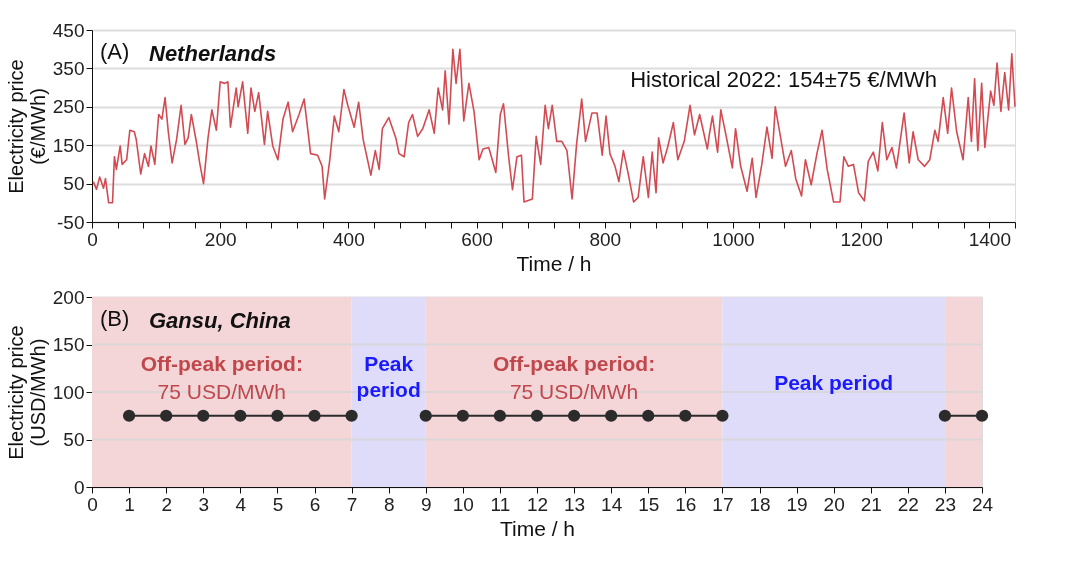 This screenshot has width=1069, height=585. I want to click on x-tick-label: 15, so click(649, 504).